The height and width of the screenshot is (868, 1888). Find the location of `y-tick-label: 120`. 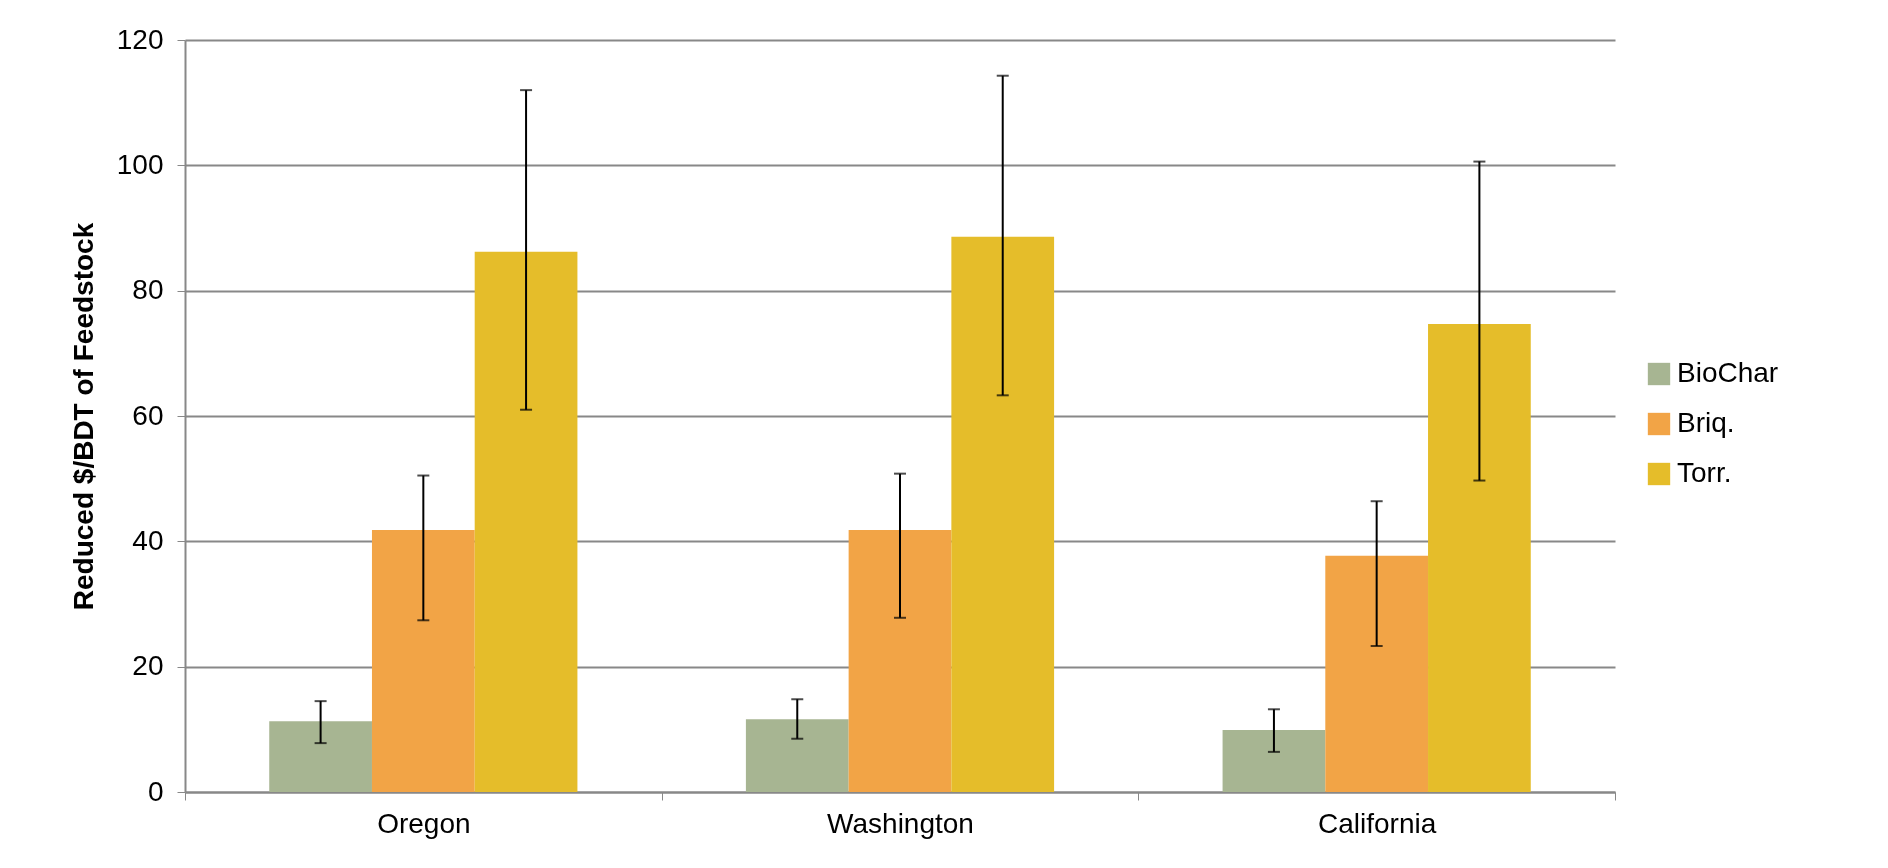

y-tick-label: 120 is located at coordinates (140, 39).